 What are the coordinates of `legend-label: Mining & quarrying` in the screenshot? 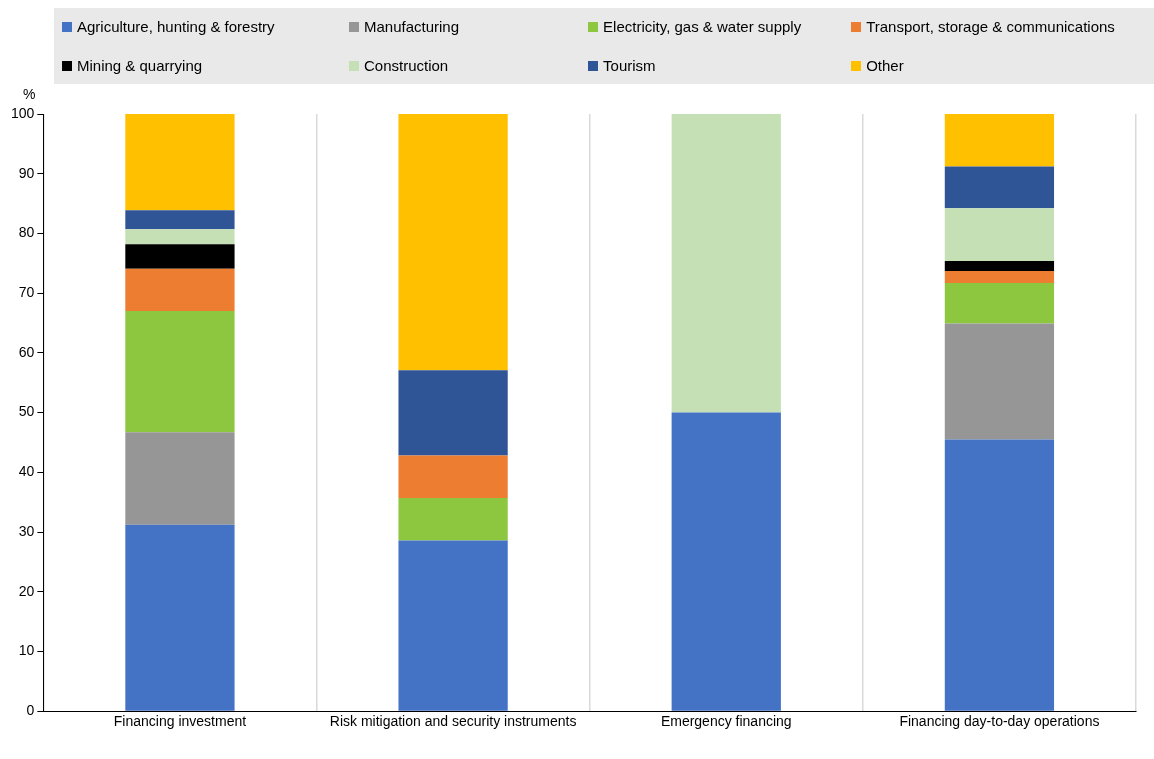 It's located at (140, 65).